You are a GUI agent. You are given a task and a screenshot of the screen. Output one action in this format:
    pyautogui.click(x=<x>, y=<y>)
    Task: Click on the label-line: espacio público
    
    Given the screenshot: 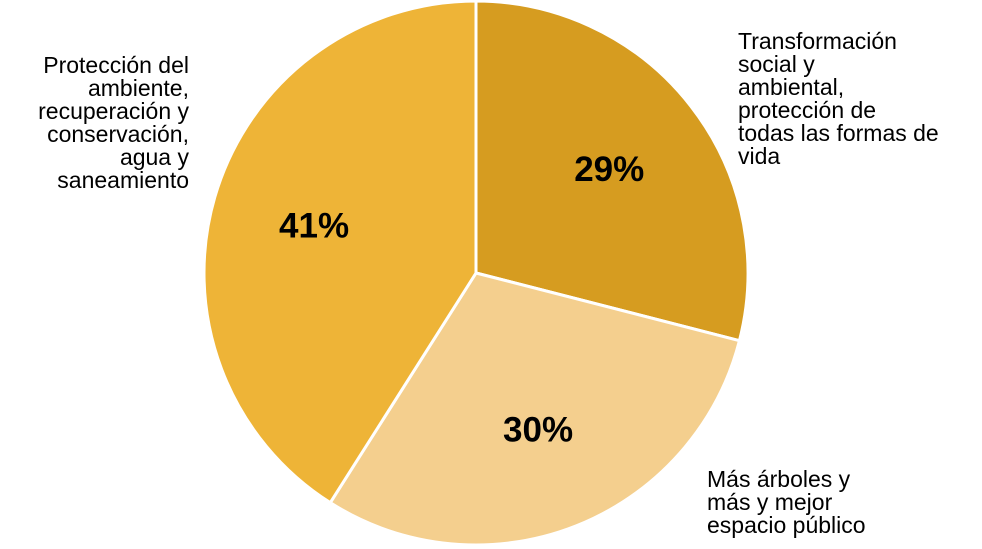 What is the action you would take?
    pyautogui.click(x=786, y=525)
    